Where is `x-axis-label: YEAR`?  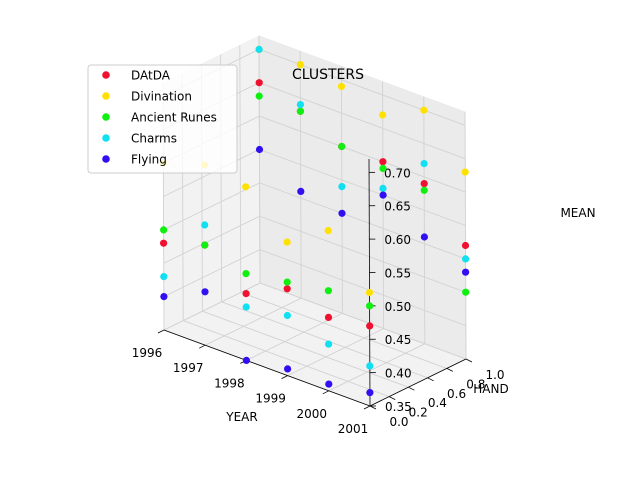
x-axis-label: YEAR is located at coordinates (241, 417).